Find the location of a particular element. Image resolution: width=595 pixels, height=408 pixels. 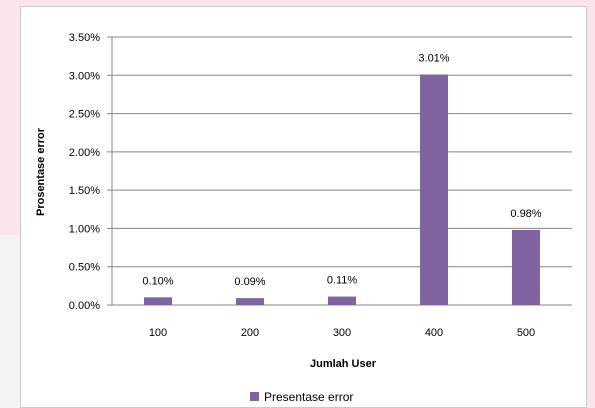

legend: Presentase error is located at coordinates (301, 397).